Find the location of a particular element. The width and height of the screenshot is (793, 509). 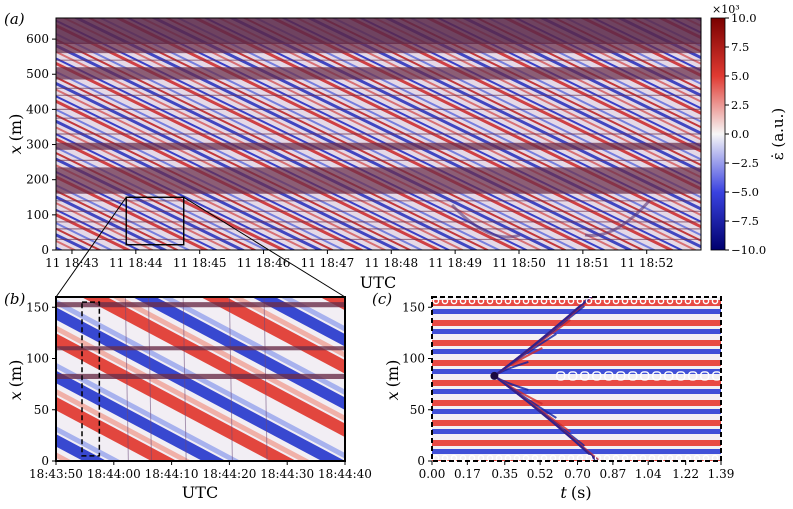

panel-a-top-band is located at coordinates (378, 31).